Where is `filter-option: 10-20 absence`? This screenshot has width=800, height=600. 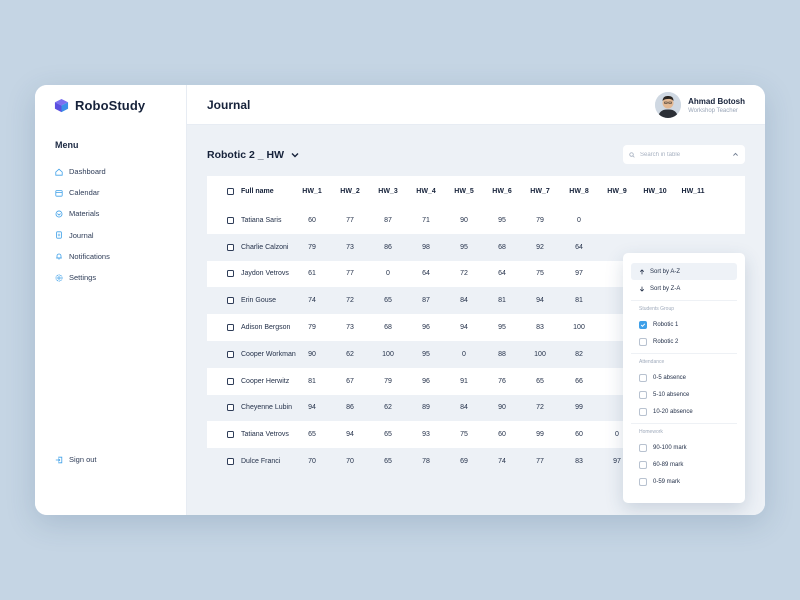
filter-option: 10-20 absence is located at coordinates (684, 411).